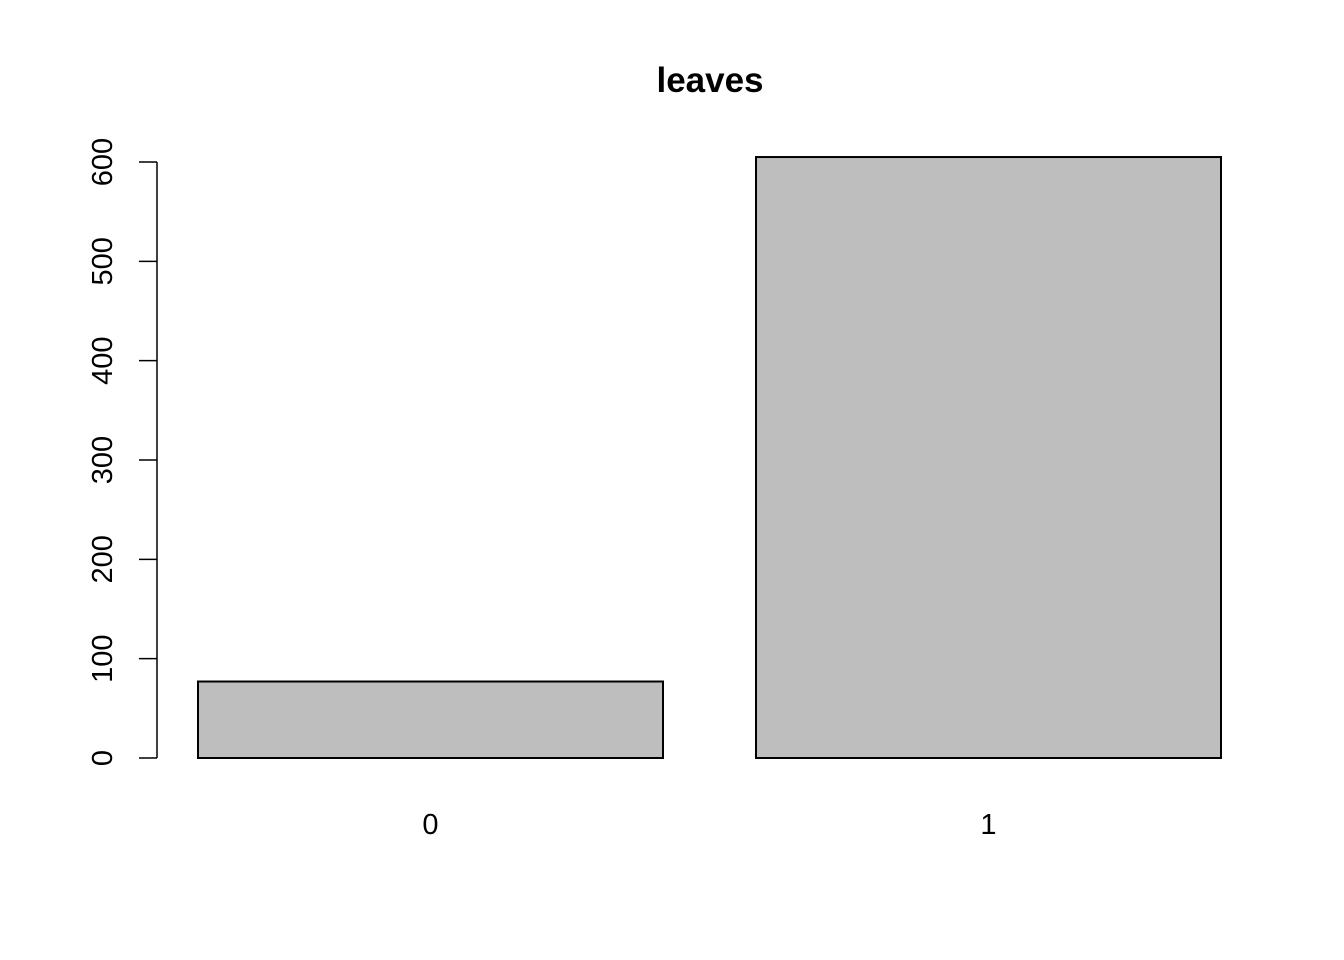 This screenshot has height=960, width=1344. I want to click on y-tick-label: 400, so click(103, 360).